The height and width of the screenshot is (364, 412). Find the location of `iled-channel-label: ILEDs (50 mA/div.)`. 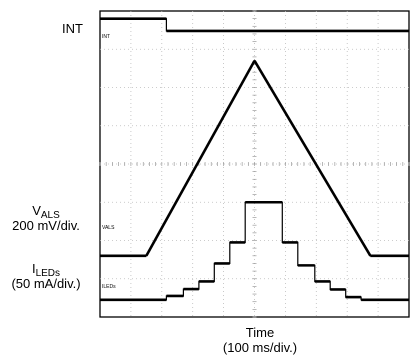

iled-channel-label: ILEDs (50 mA/div.) is located at coordinates (46, 276).